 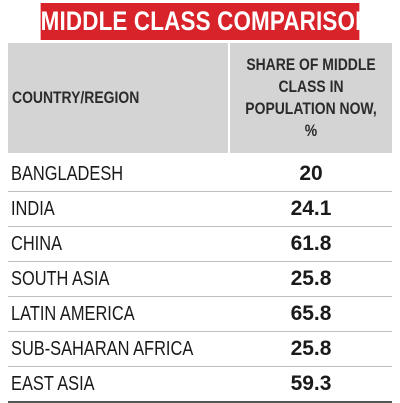 What do you see at coordinates (200, 385) in the screenshot?
I see `table-row: EAST ASIA 59.3` at bounding box center [200, 385].